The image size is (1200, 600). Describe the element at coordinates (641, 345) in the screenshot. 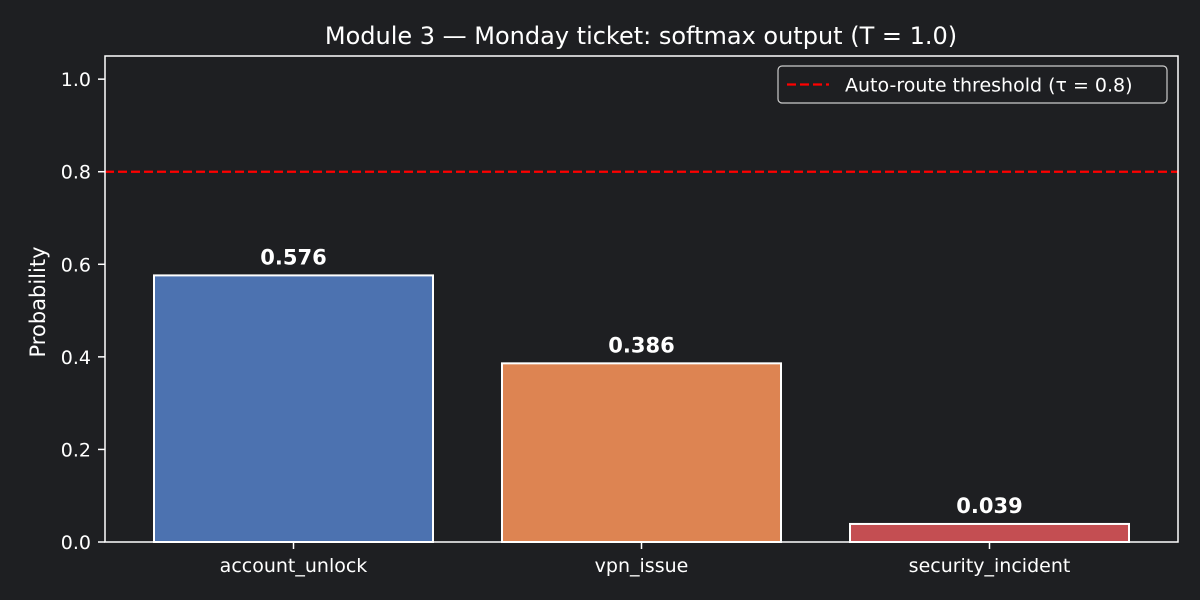

I see `bar-value-label: 0.386` at that location.